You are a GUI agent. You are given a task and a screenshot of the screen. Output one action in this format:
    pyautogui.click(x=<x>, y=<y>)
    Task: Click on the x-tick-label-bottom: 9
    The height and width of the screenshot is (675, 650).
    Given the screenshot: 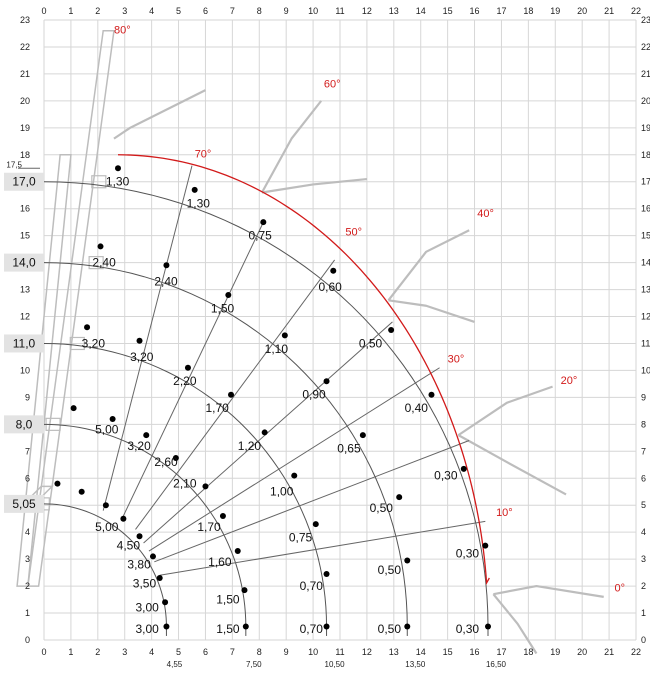 What is the action you would take?
    pyautogui.click(x=286, y=652)
    